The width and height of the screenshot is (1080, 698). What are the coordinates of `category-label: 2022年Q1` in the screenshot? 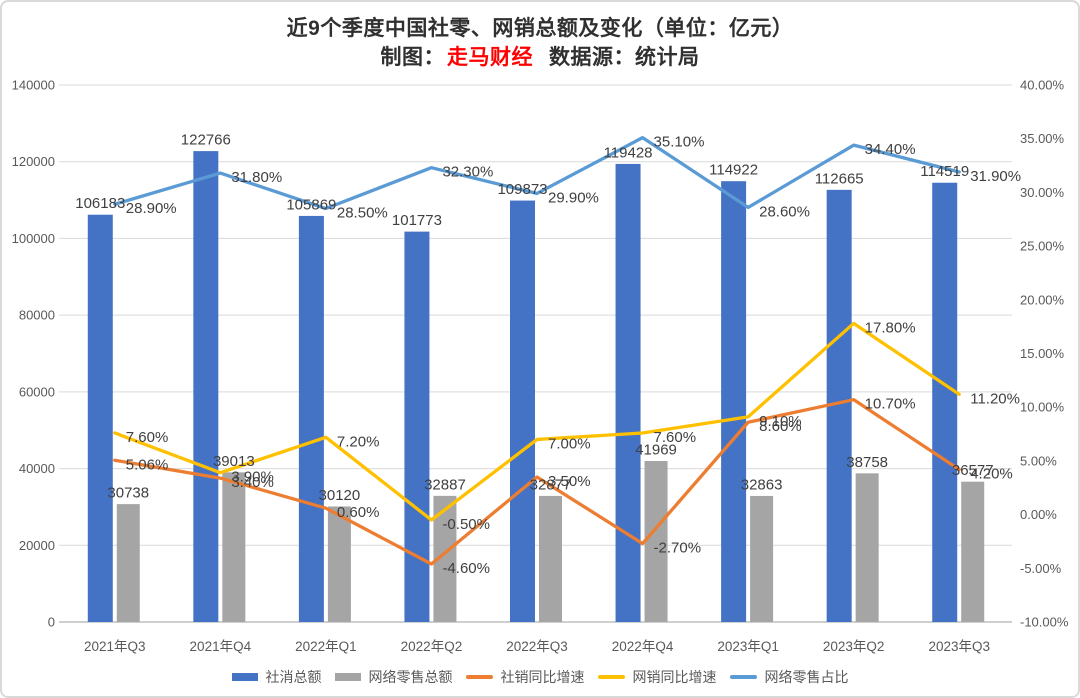 It's located at (326, 646).